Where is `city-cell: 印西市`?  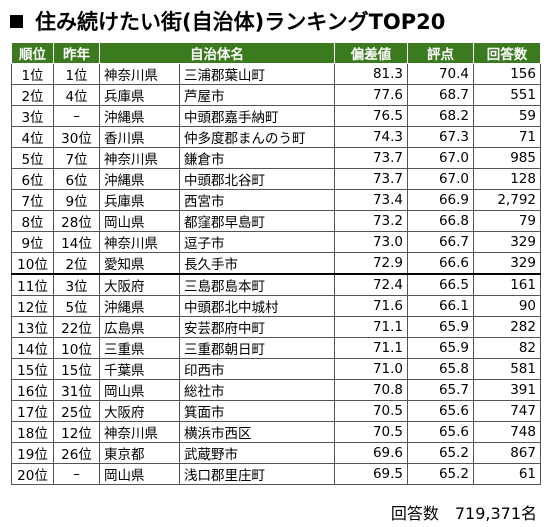 city-cell: 印西市 is located at coordinates (257, 369).